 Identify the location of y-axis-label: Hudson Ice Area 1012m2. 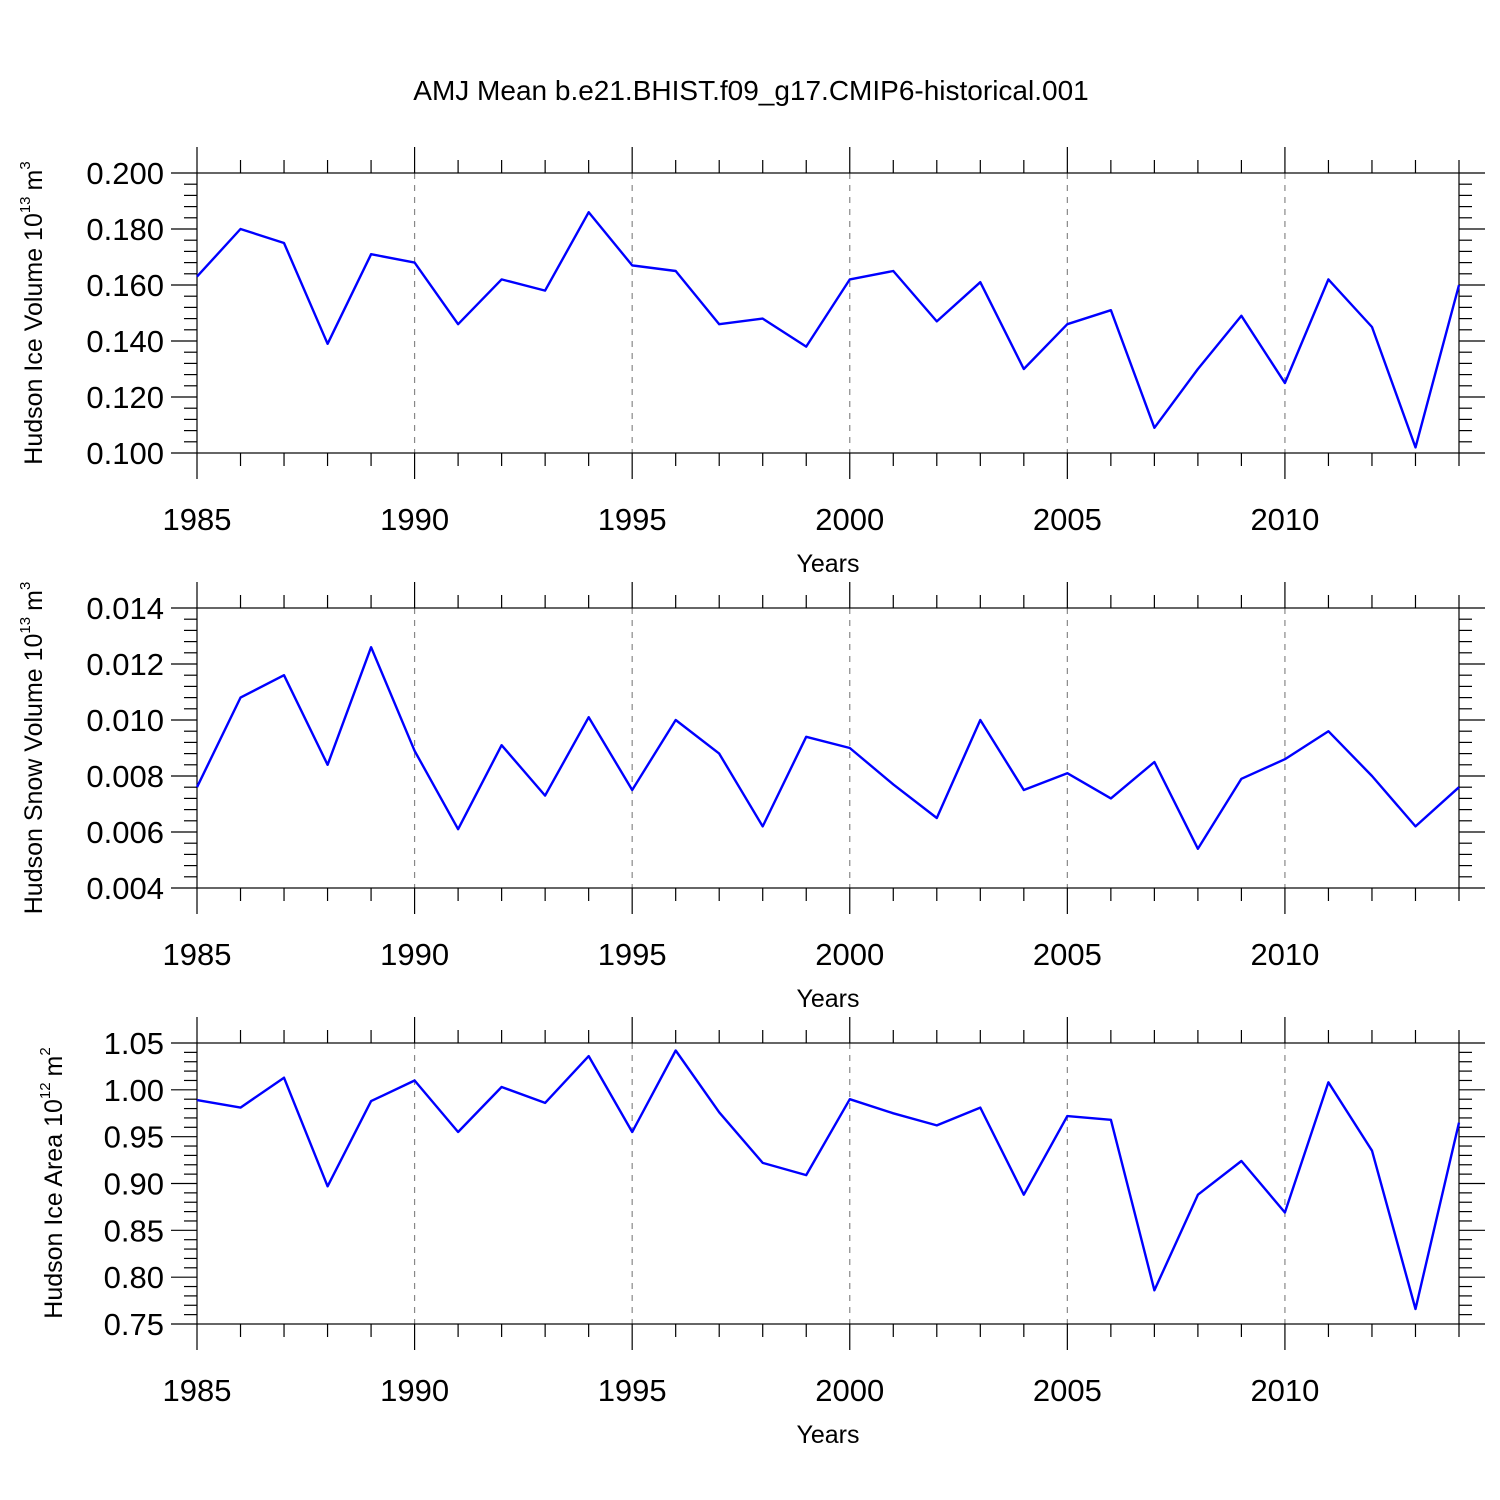
(52, 1182).